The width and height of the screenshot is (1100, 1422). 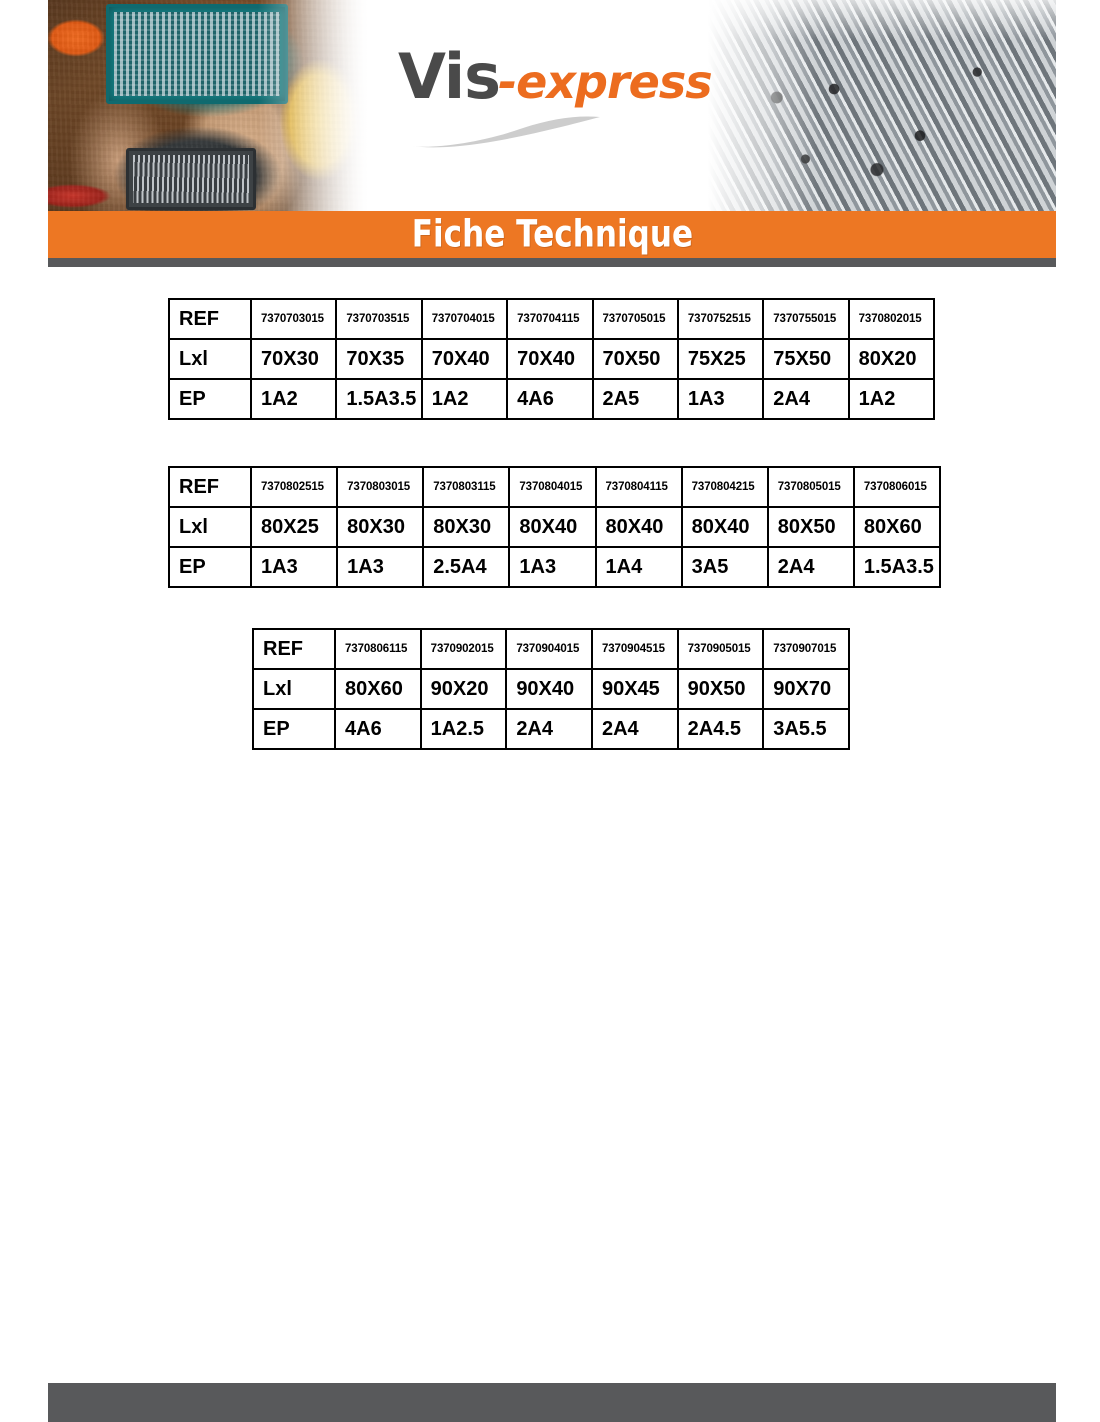 I want to click on cell-ref: 7370802015, so click(x=891, y=319).